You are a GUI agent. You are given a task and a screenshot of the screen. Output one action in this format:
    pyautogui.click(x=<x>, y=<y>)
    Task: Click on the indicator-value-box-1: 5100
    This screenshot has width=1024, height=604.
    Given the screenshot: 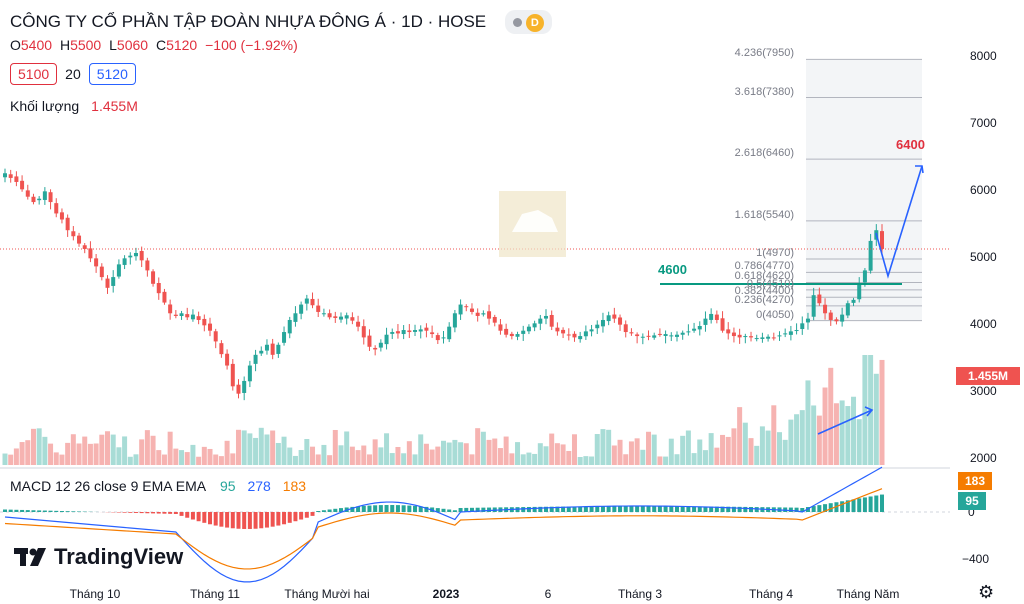 What is the action you would take?
    pyautogui.click(x=34, y=74)
    